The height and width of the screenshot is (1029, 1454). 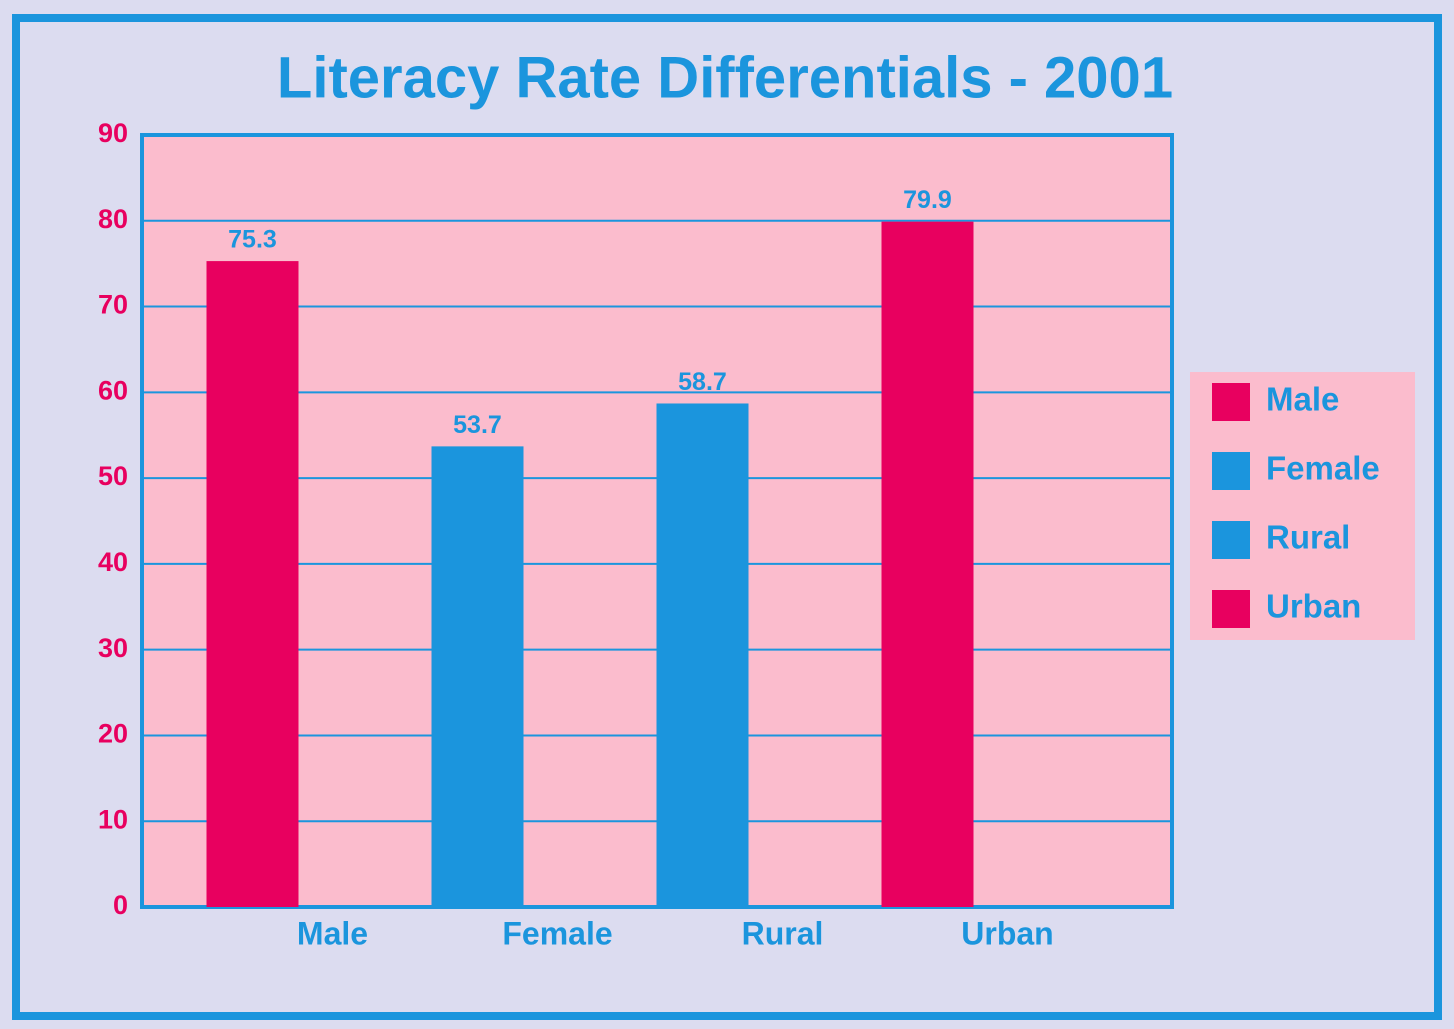 What do you see at coordinates (1308, 537) in the screenshot?
I see `legend-label: Rural` at bounding box center [1308, 537].